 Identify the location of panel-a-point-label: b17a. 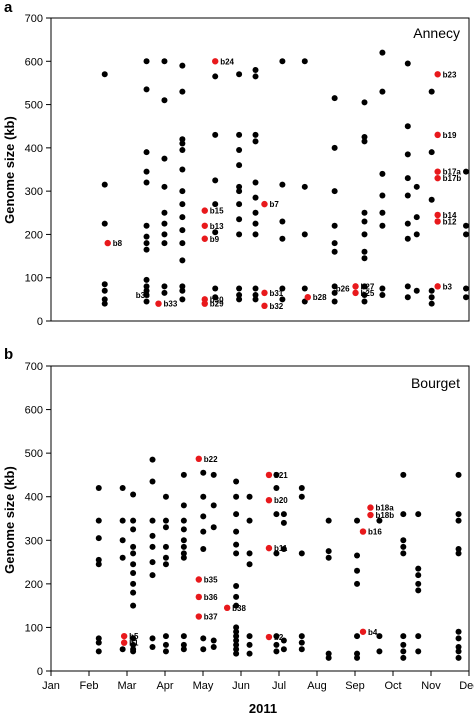
(452, 172).